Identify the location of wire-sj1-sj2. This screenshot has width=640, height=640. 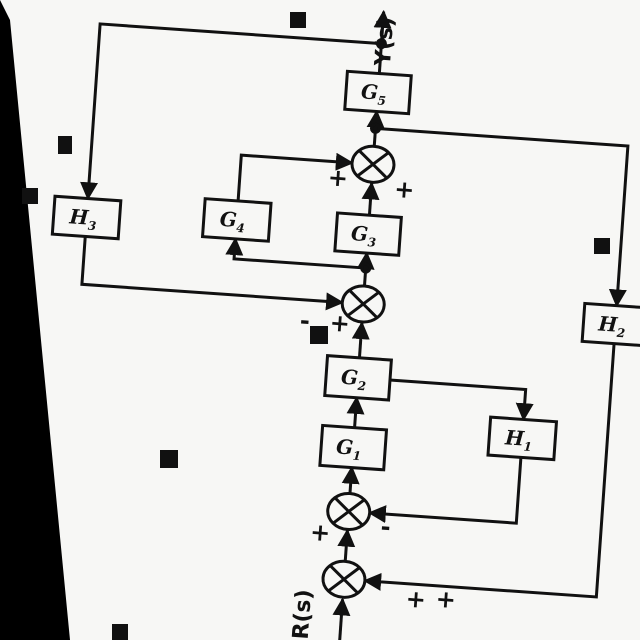
(346, 544).